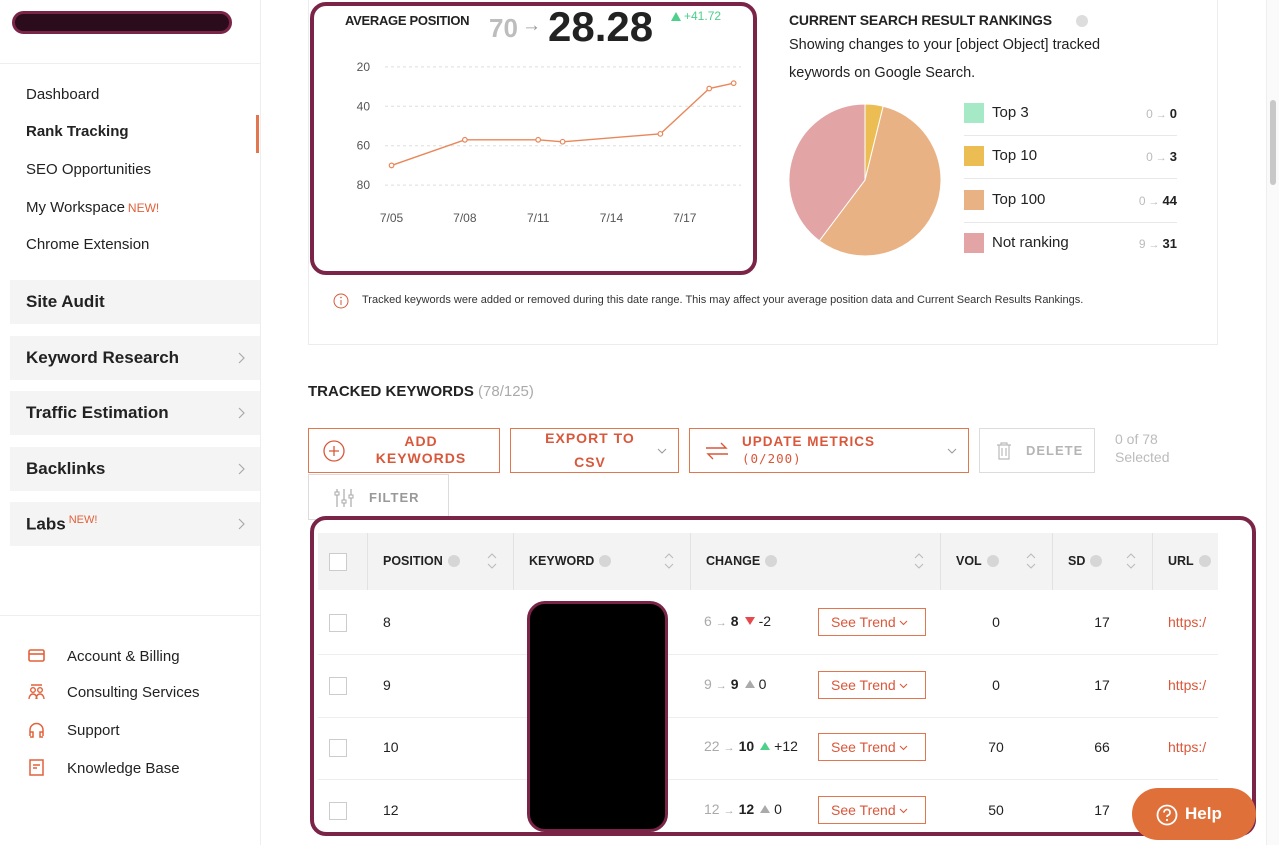 The height and width of the screenshot is (845, 1280). I want to click on column-header: CHANGE, so click(742, 561).